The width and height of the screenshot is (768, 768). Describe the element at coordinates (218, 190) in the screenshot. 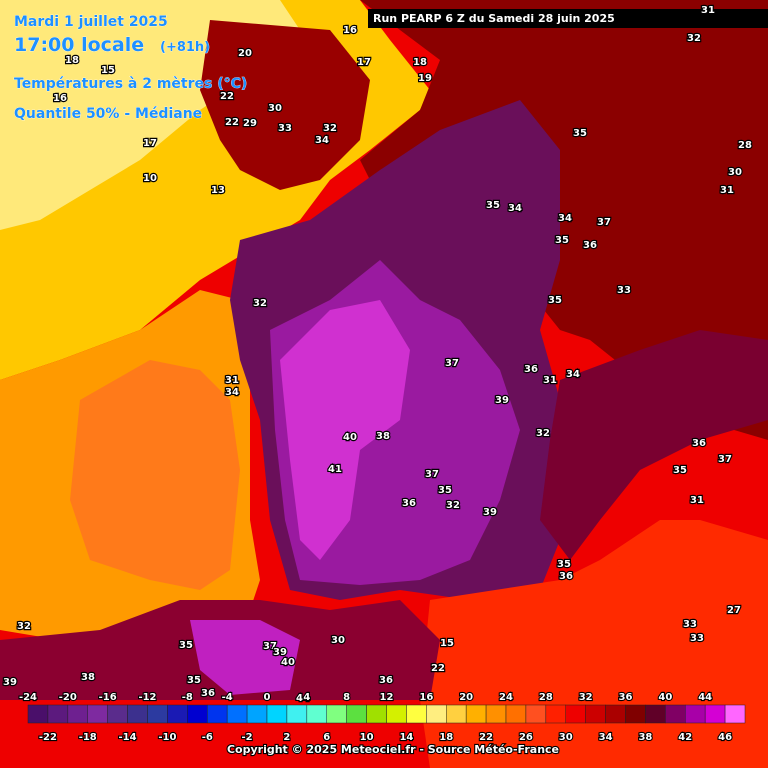

I see `temperature-label: 13` at that location.